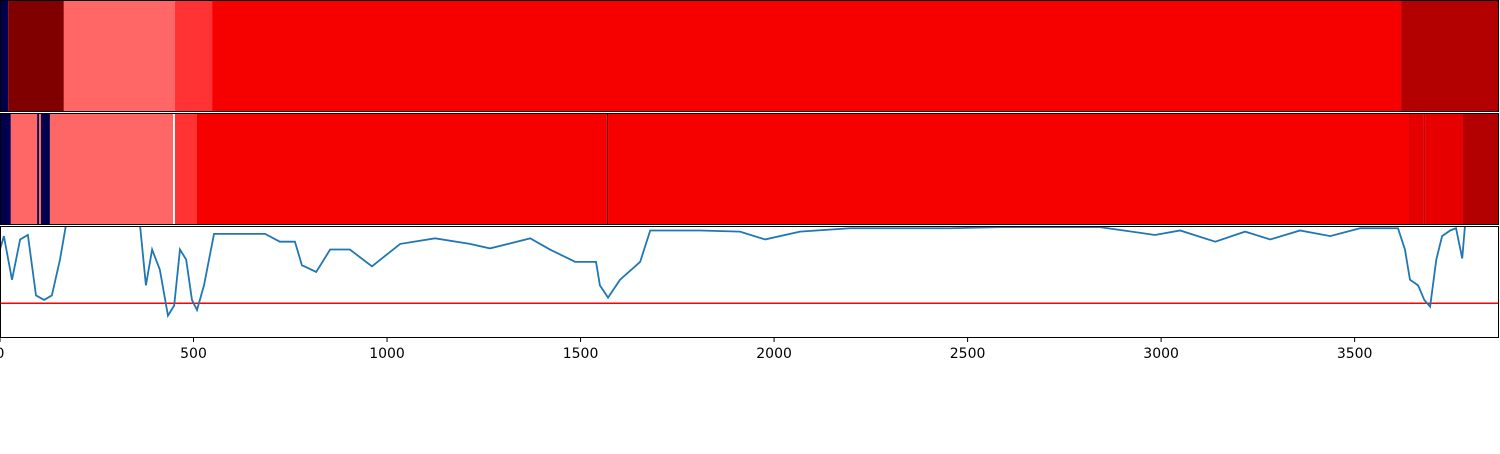 This screenshot has height=454, width=1500. What do you see at coordinates (2, 354) in the screenshot?
I see `x-tick-label: 0` at bounding box center [2, 354].